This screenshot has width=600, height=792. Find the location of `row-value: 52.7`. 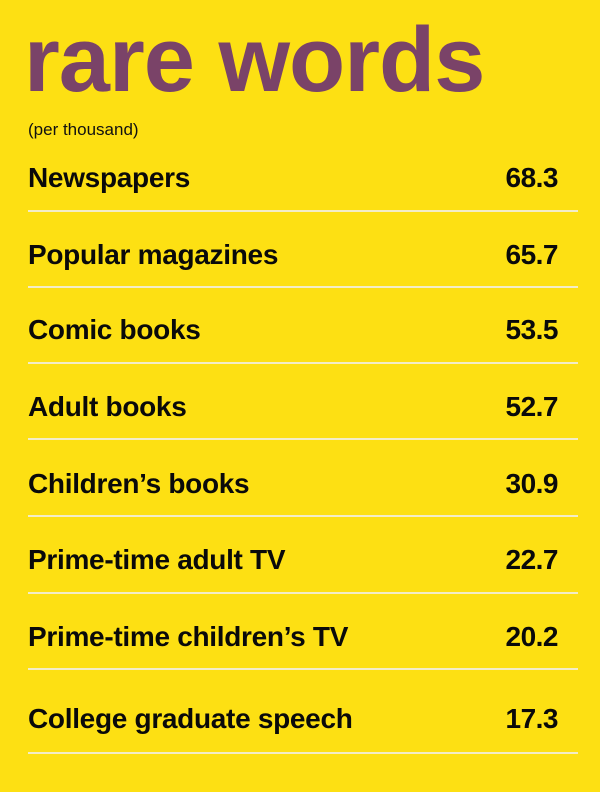

row-value: 52.7 is located at coordinates (532, 406).